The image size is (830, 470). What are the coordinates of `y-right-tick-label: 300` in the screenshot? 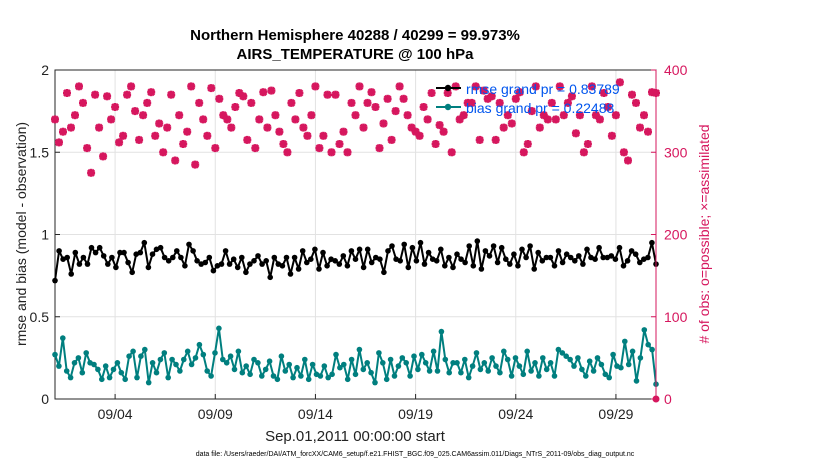 It's located at (676, 152).